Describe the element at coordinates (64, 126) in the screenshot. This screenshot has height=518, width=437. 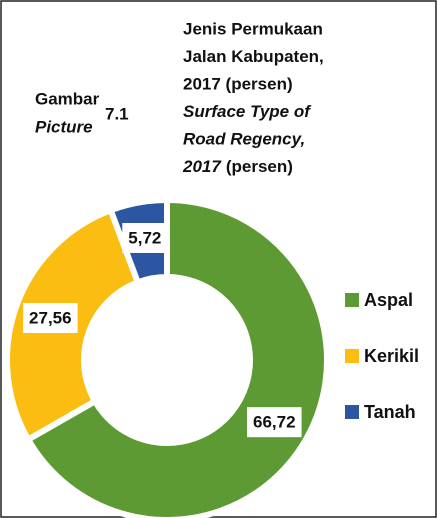
I see `figure-label-en: Picture` at that location.